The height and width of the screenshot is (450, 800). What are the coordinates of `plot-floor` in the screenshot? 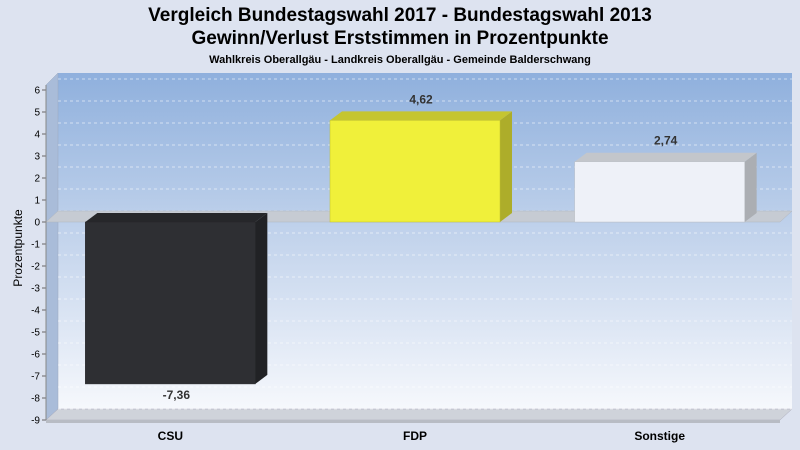 It's located at (419, 414).